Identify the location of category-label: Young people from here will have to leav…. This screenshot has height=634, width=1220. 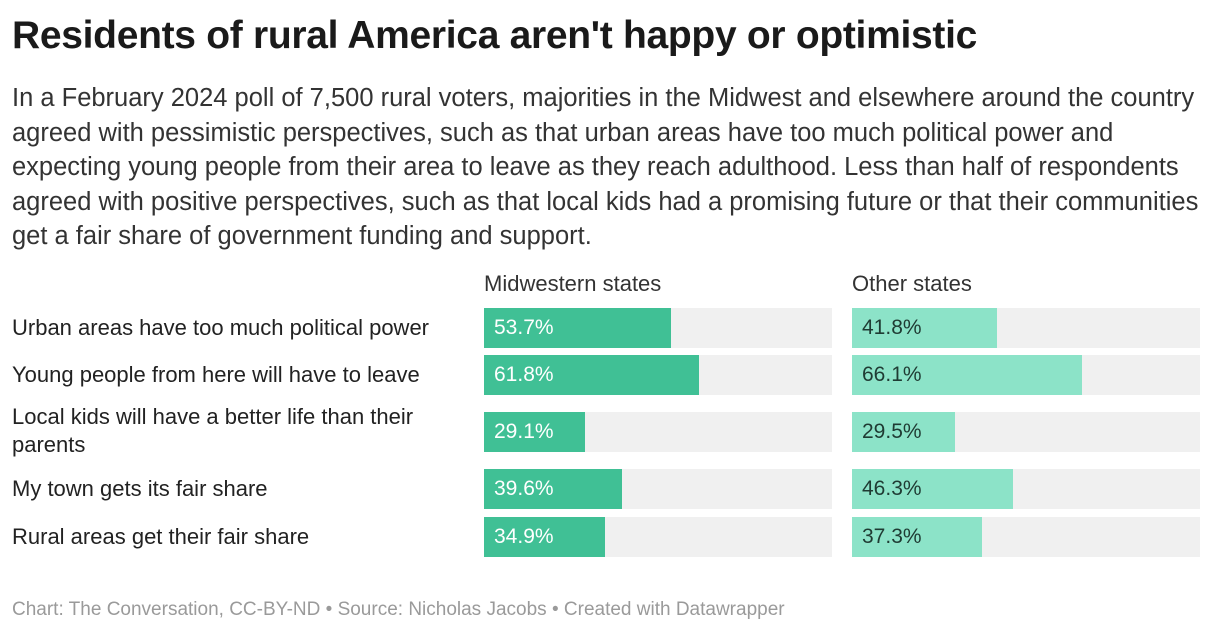
(216, 374).